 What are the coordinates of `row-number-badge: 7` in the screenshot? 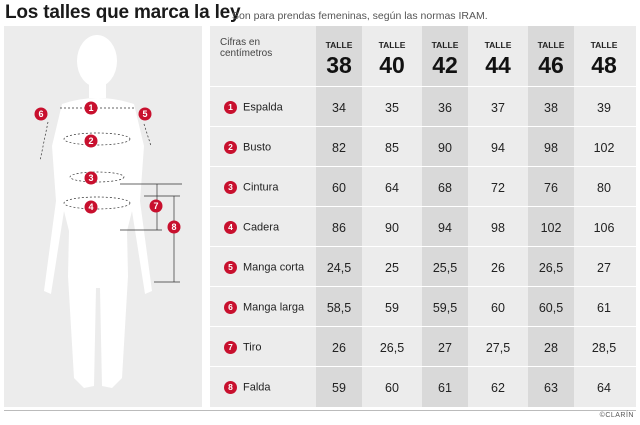 It's located at (230, 347).